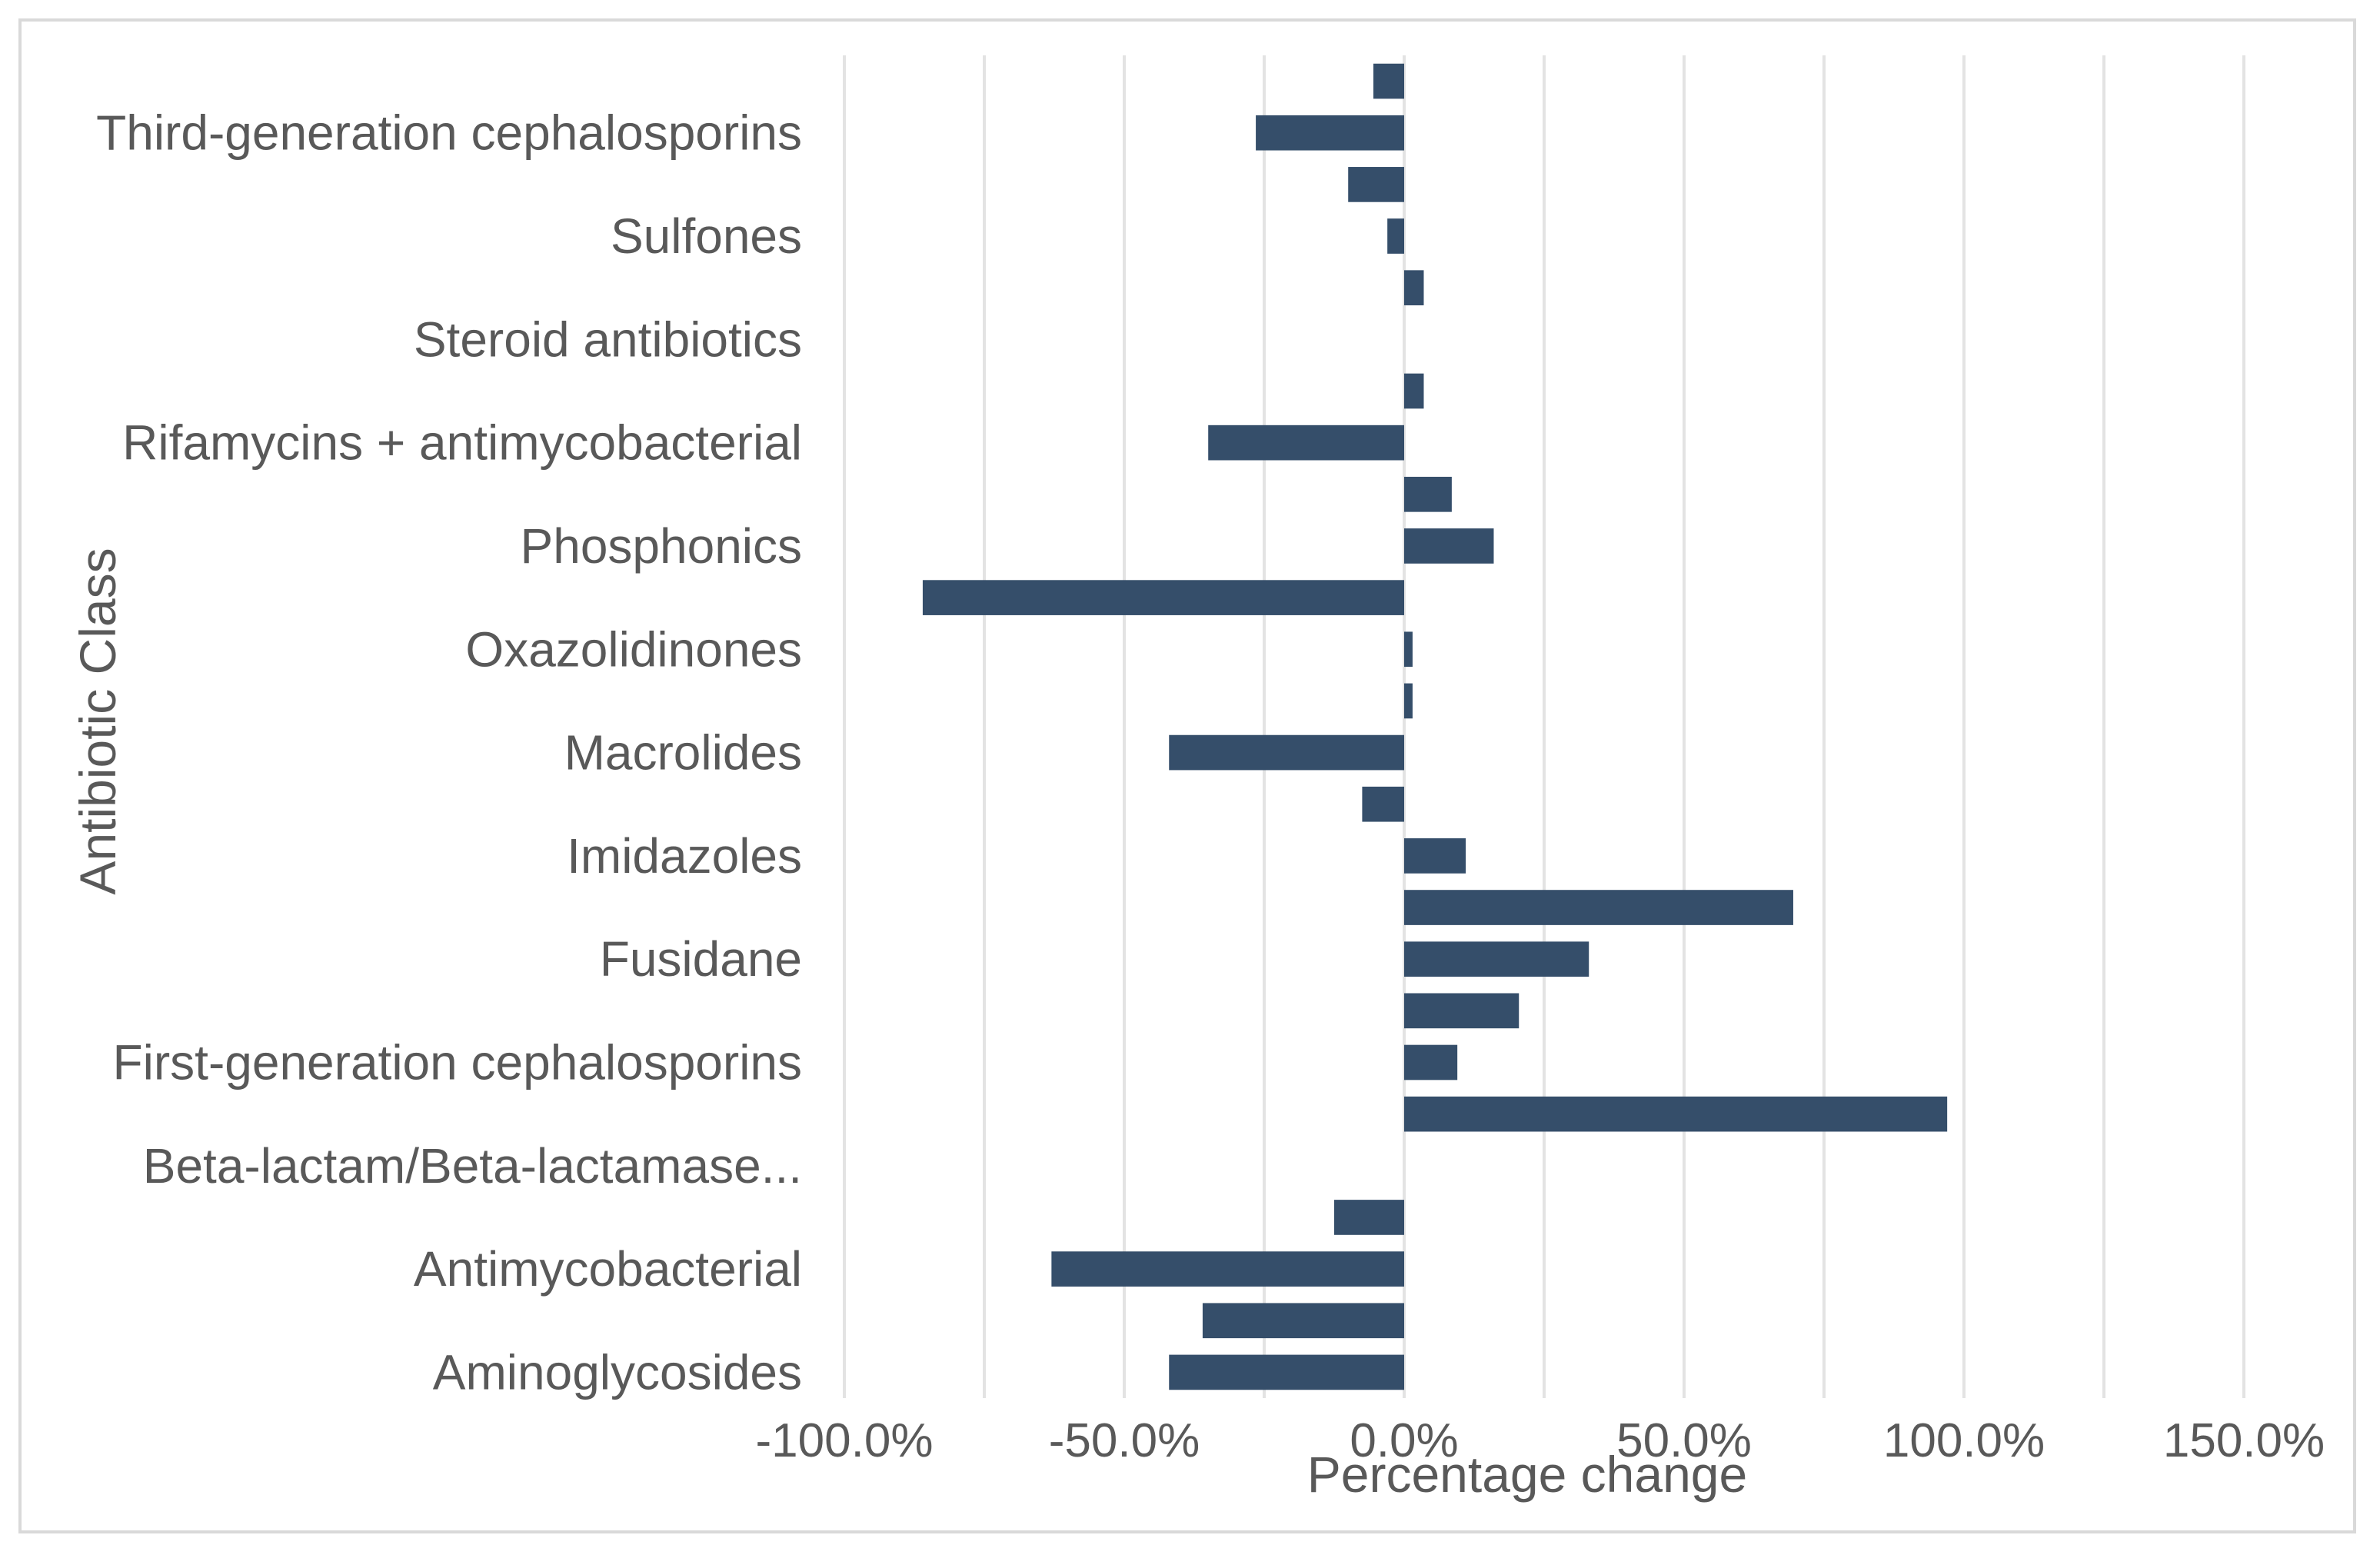 This screenshot has width=2380, height=1555. I want to click on x-tick-label: -100.0%, so click(845, 1440).